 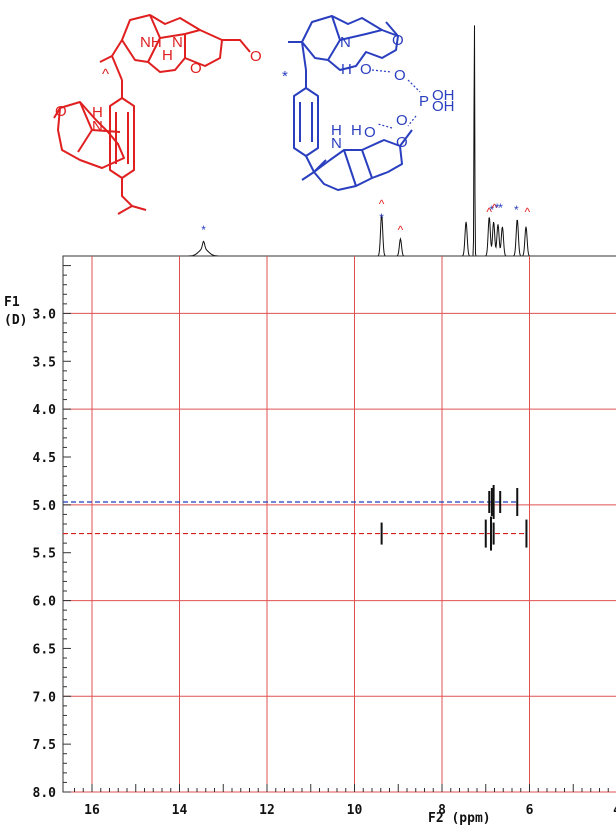 I want to click on phosphate-o2: O, so click(x=402, y=120).